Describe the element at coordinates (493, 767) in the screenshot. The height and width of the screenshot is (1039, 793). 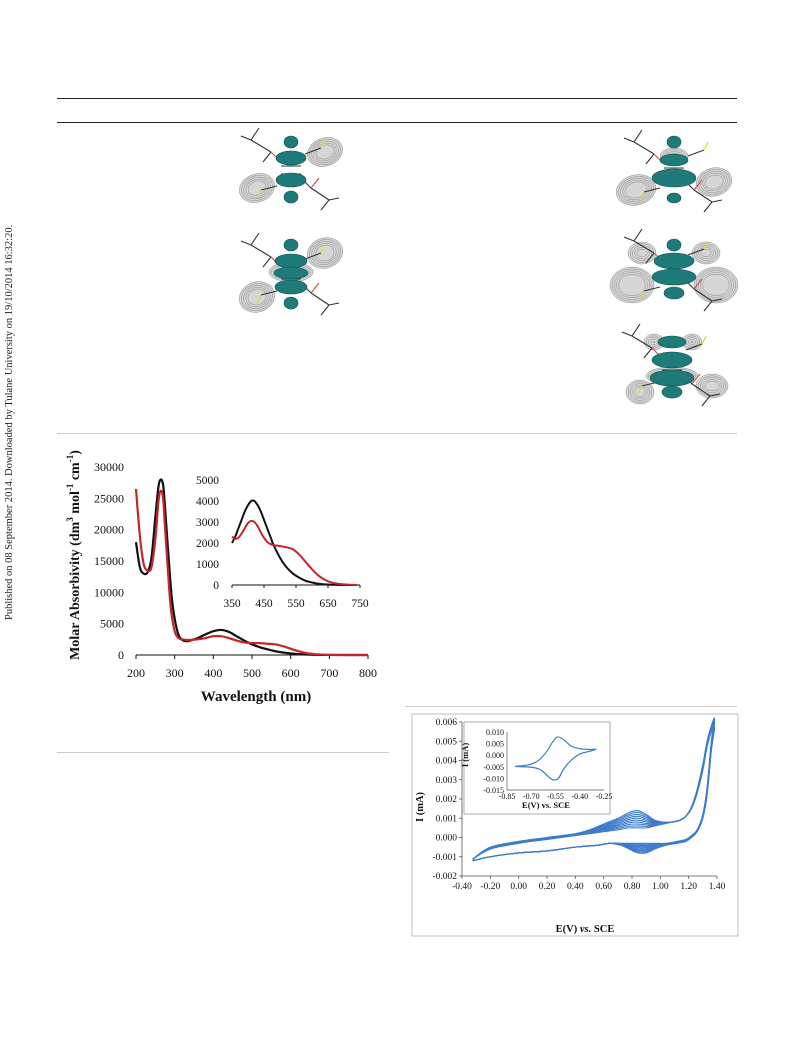
I see `cv-inset-y-tick-label: -0.005` at that location.